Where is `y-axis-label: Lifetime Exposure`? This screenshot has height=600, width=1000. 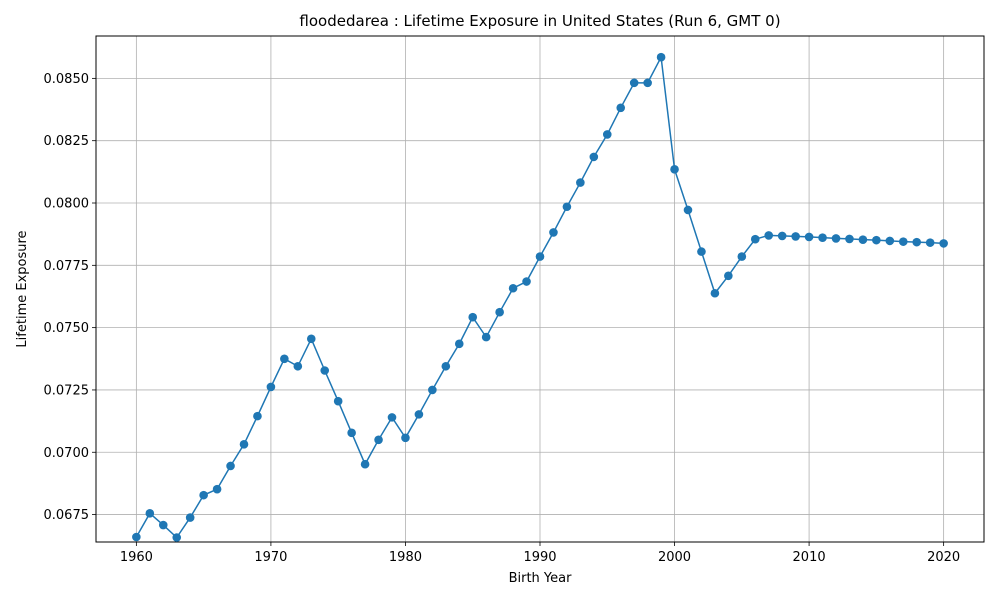
y-axis-label: Lifetime Exposure is located at coordinates (22, 288).